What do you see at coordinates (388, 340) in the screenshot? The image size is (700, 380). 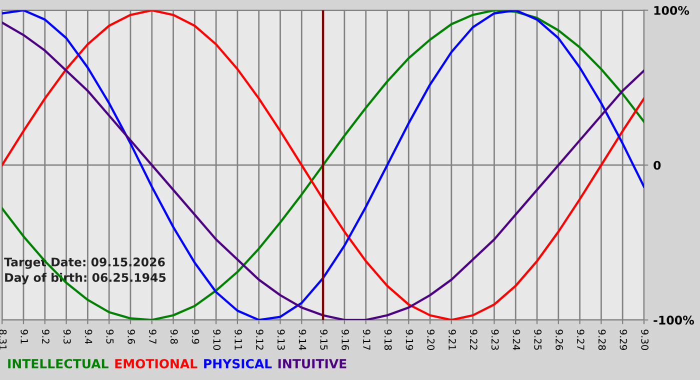 I see `x-tick-label: 9.18` at bounding box center [388, 340].